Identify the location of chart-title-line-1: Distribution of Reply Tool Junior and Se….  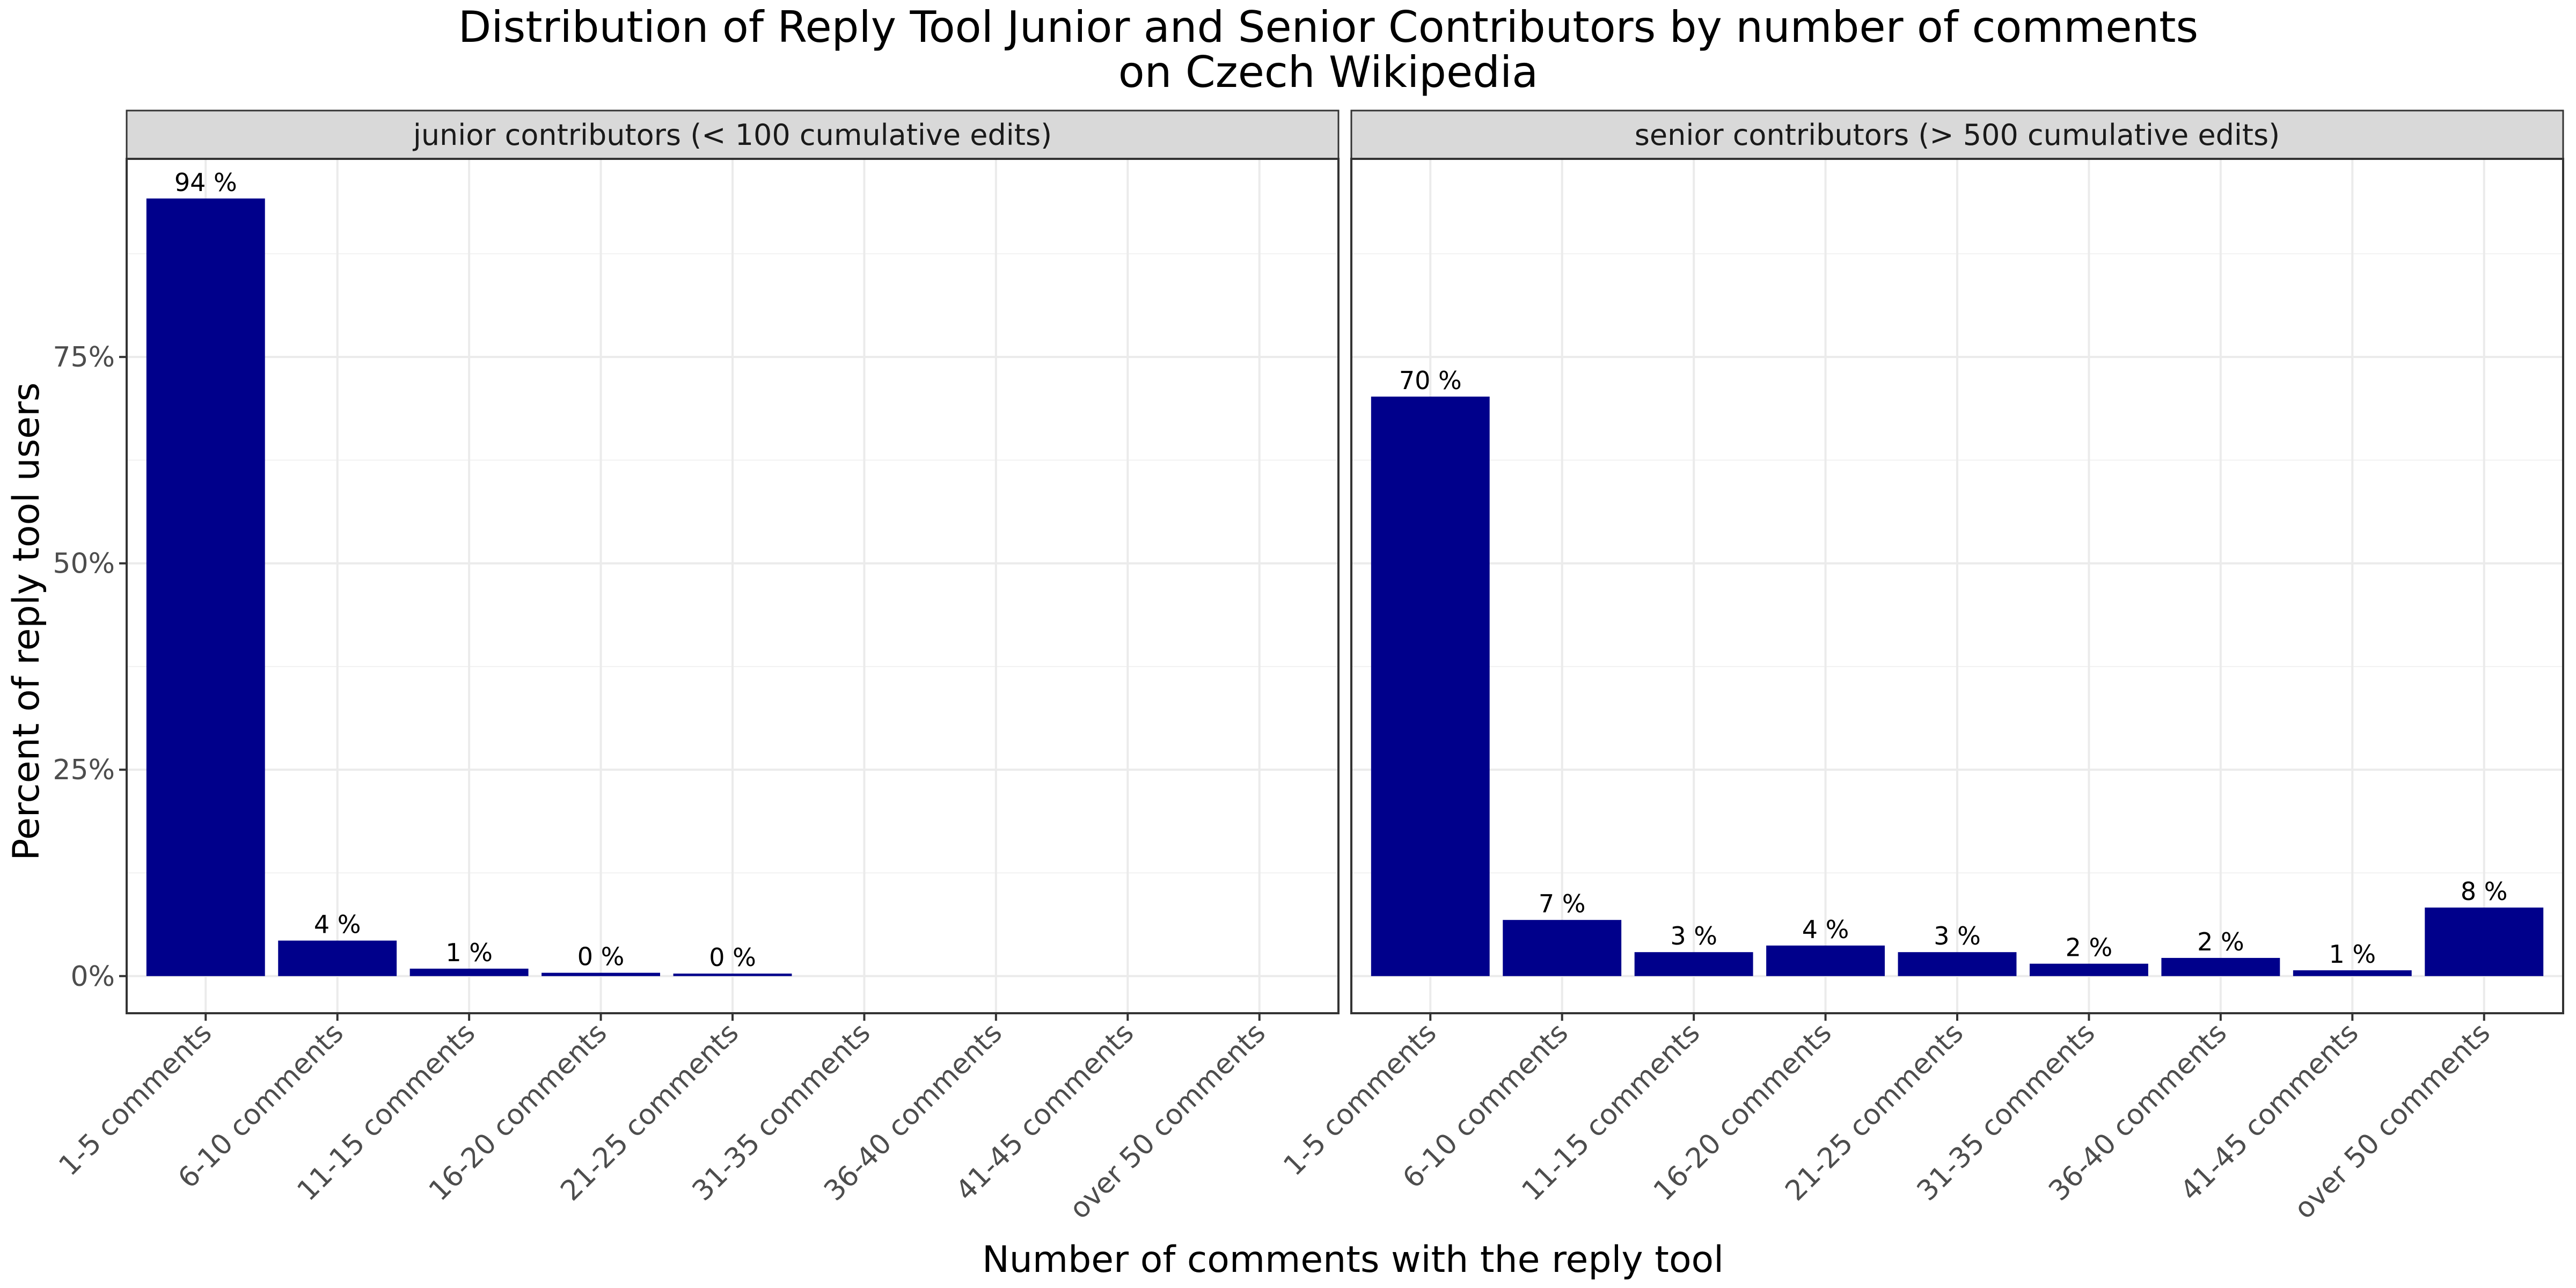
(1328, 27).